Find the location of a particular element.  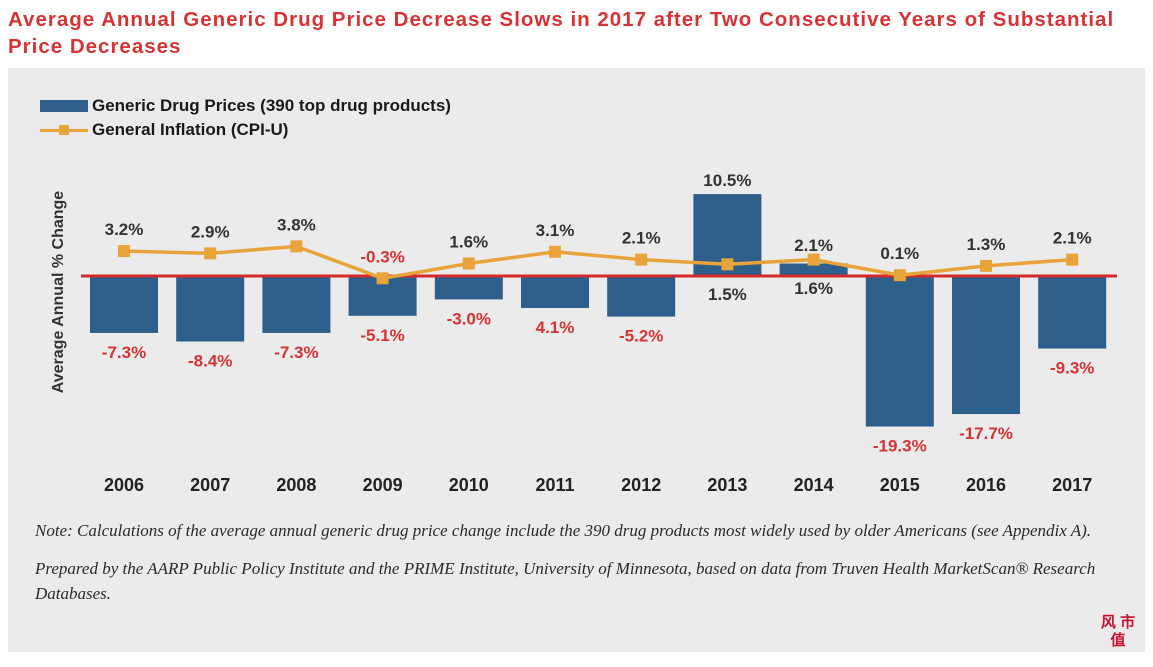

bar-label-2016: -17.7% is located at coordinates (986, 433).